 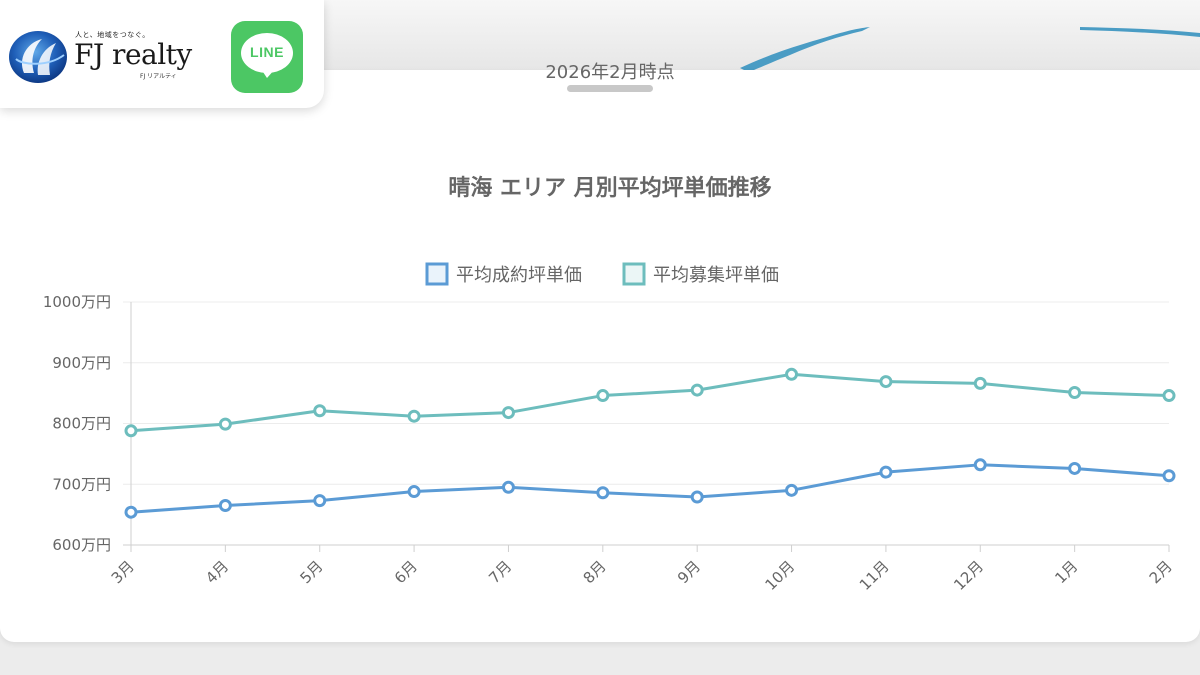 I want to click on y-axis: 600万円 700万円 800万円 900万円 1000万円, so click(x=77, y=423).